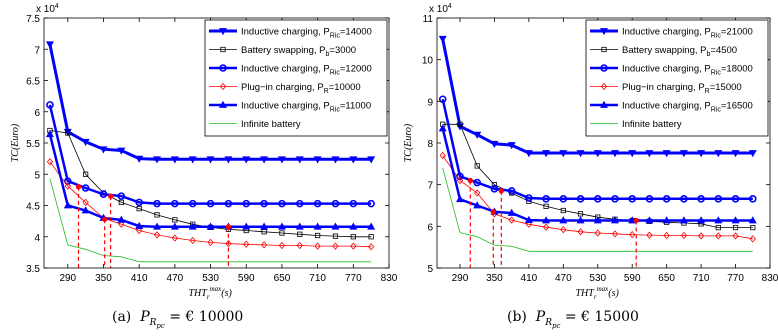 The image size is (778, 336). I want to click on chart-a-legend-label: Plug−in charging, PR=10000, so click(301, 88).